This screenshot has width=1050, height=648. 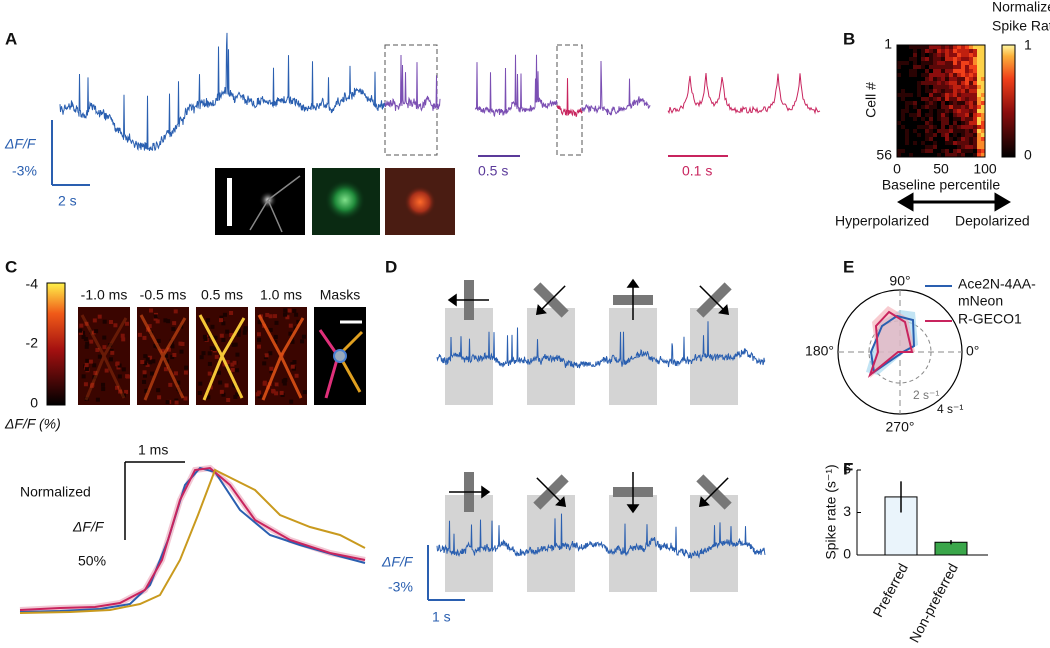 What do you see at coordinates (941, 185) in the screenshot?
I see `x-axis-label: Baseline percentile` at bounding box center [941, 185].